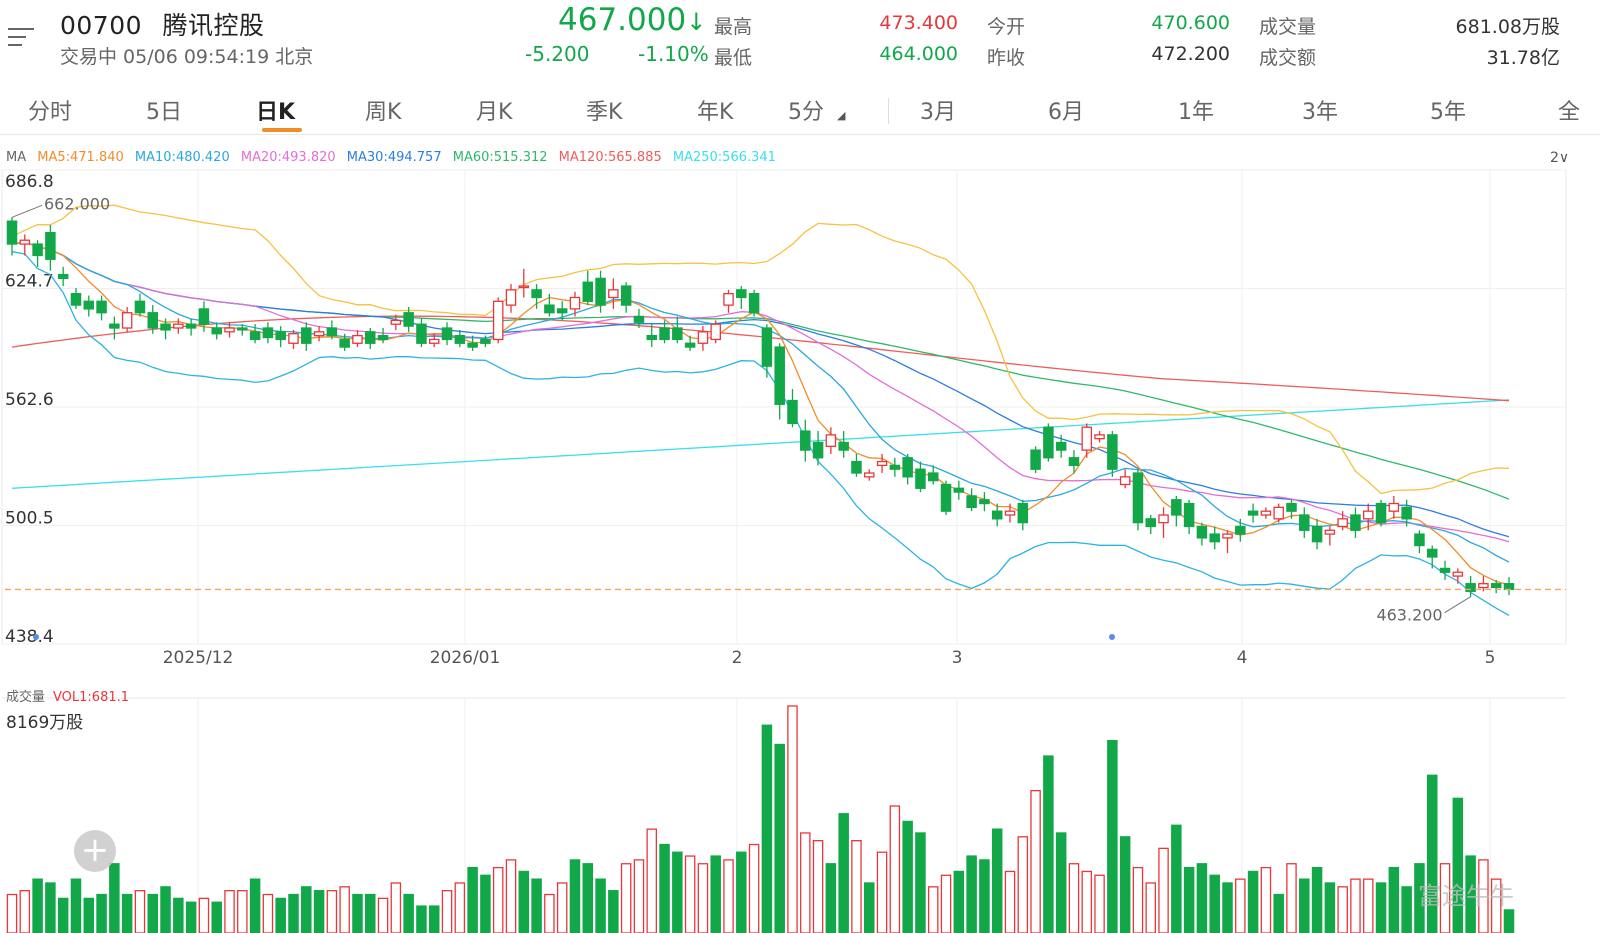 The image size is (1600, 933). Describe the element at coordinates (938, 112) in the screenshot. I see `tab-3month: 3月` at that location.